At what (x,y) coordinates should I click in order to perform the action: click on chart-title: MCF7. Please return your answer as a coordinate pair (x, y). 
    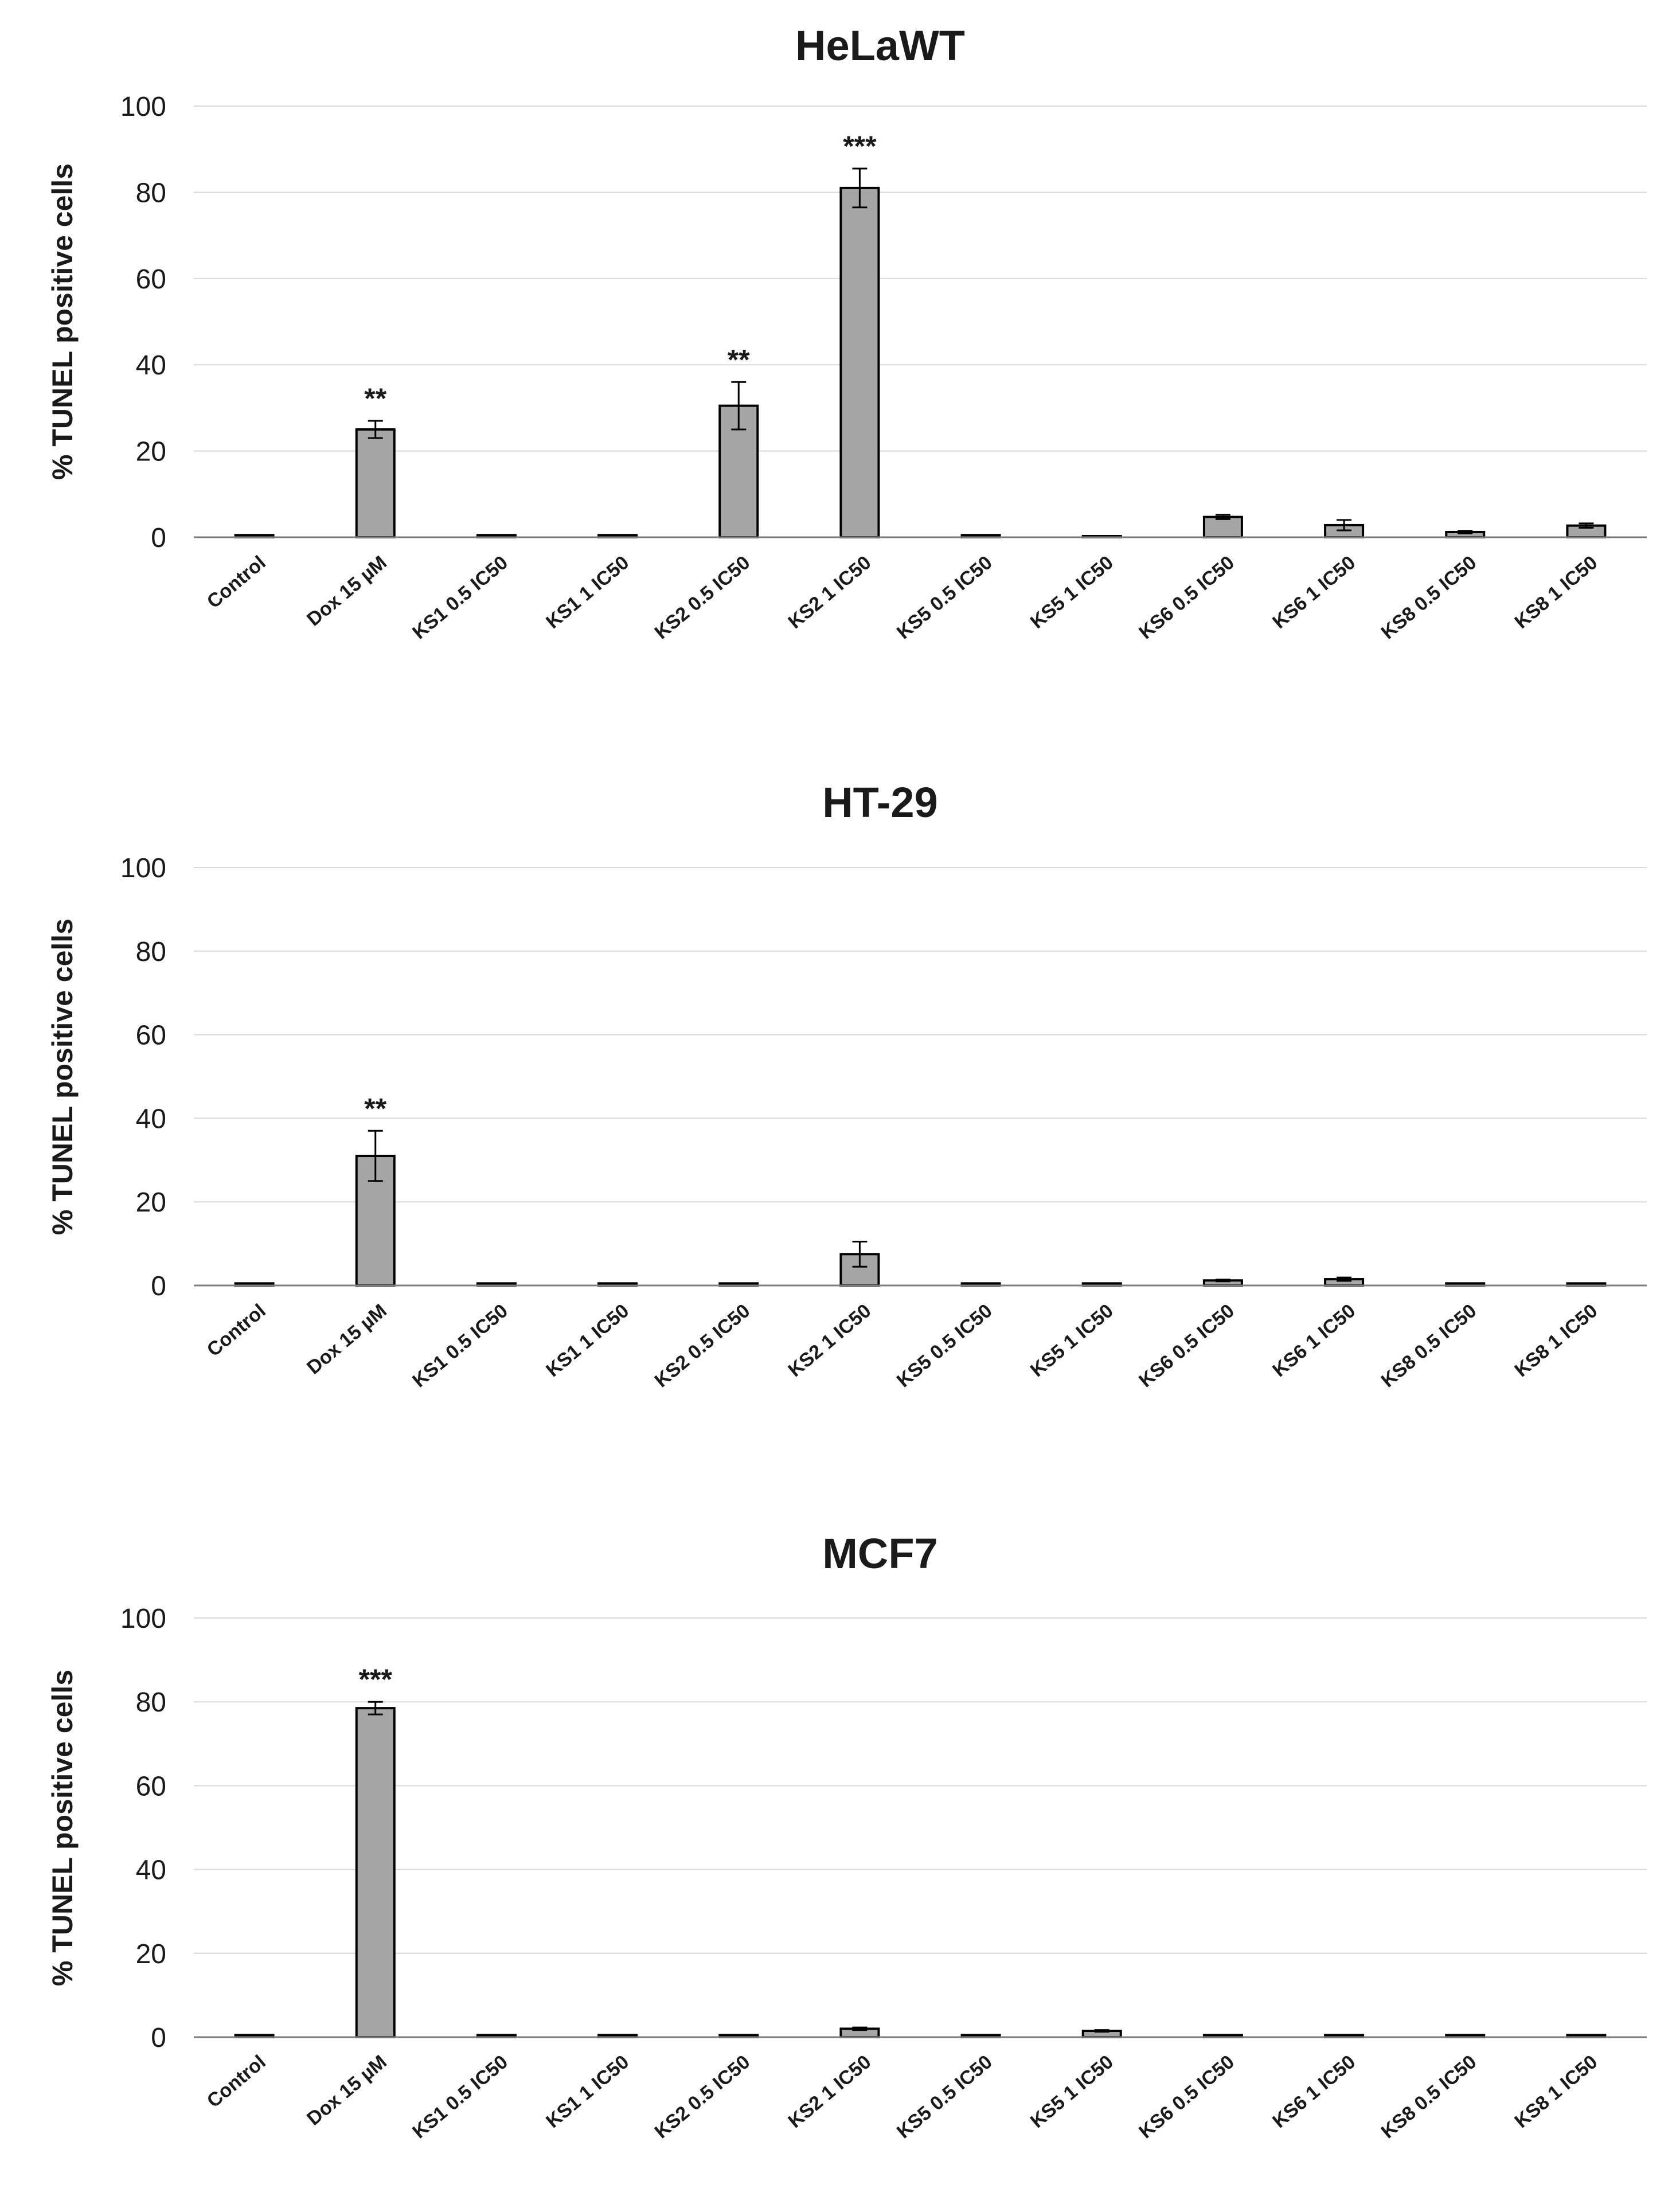
    Looking at the image, I should click on (879, 1553).